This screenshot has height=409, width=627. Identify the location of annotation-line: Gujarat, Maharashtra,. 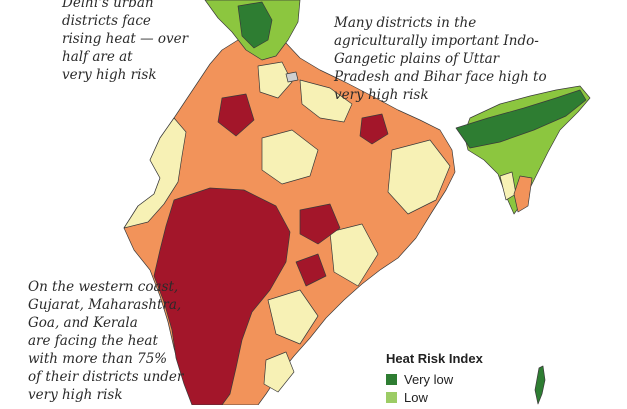
(105, 305).